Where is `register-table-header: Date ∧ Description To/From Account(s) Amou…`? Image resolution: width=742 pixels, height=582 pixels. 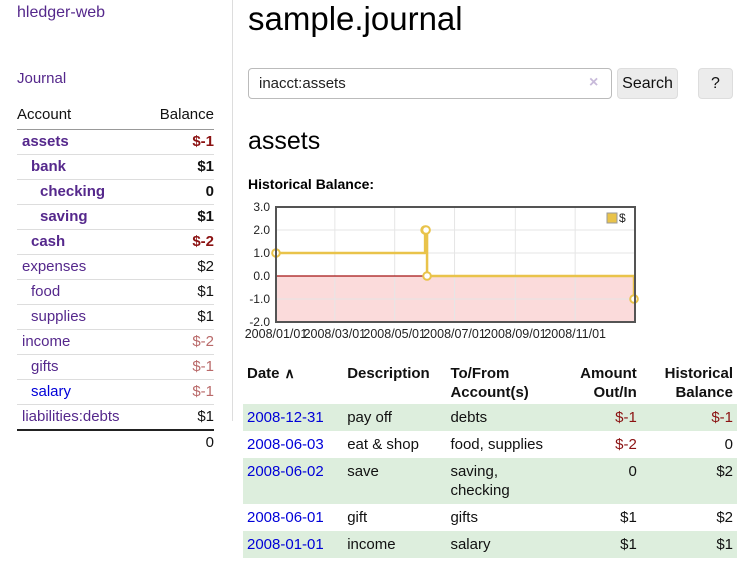
register-table-header: Date ∧ Description To/From Account(s) Amou… is located at coordinates (490, 383).